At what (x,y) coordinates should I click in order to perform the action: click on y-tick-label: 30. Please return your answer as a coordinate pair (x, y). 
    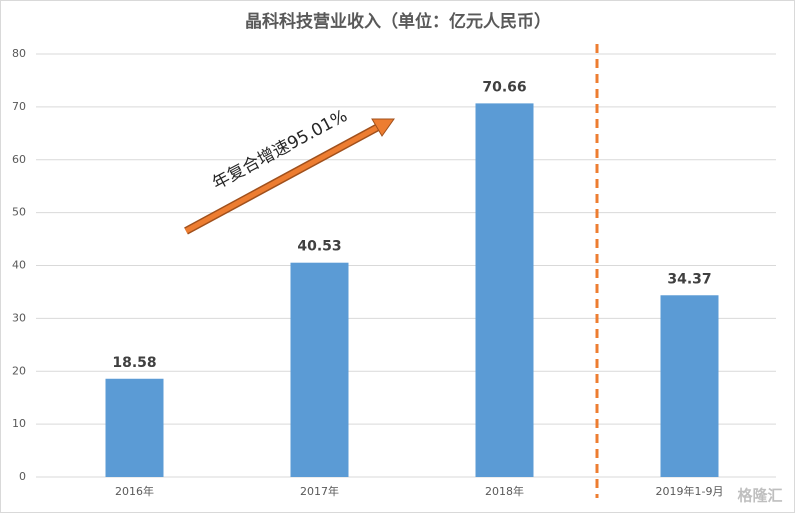
    Looking at the image, I should click on (19, 317).